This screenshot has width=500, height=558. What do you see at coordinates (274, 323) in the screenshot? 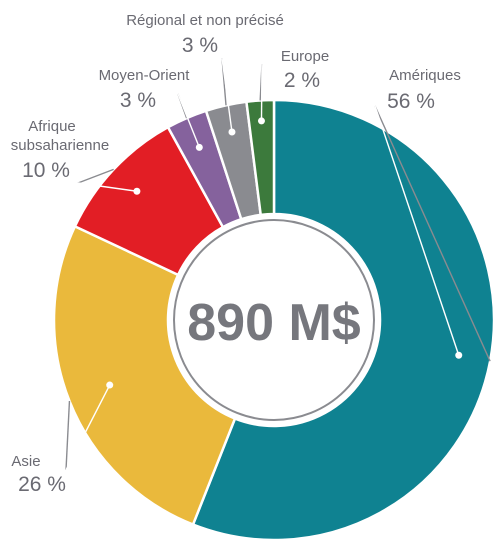
I see `center-total-label: 890 M$` at bounding box center [274, 323].